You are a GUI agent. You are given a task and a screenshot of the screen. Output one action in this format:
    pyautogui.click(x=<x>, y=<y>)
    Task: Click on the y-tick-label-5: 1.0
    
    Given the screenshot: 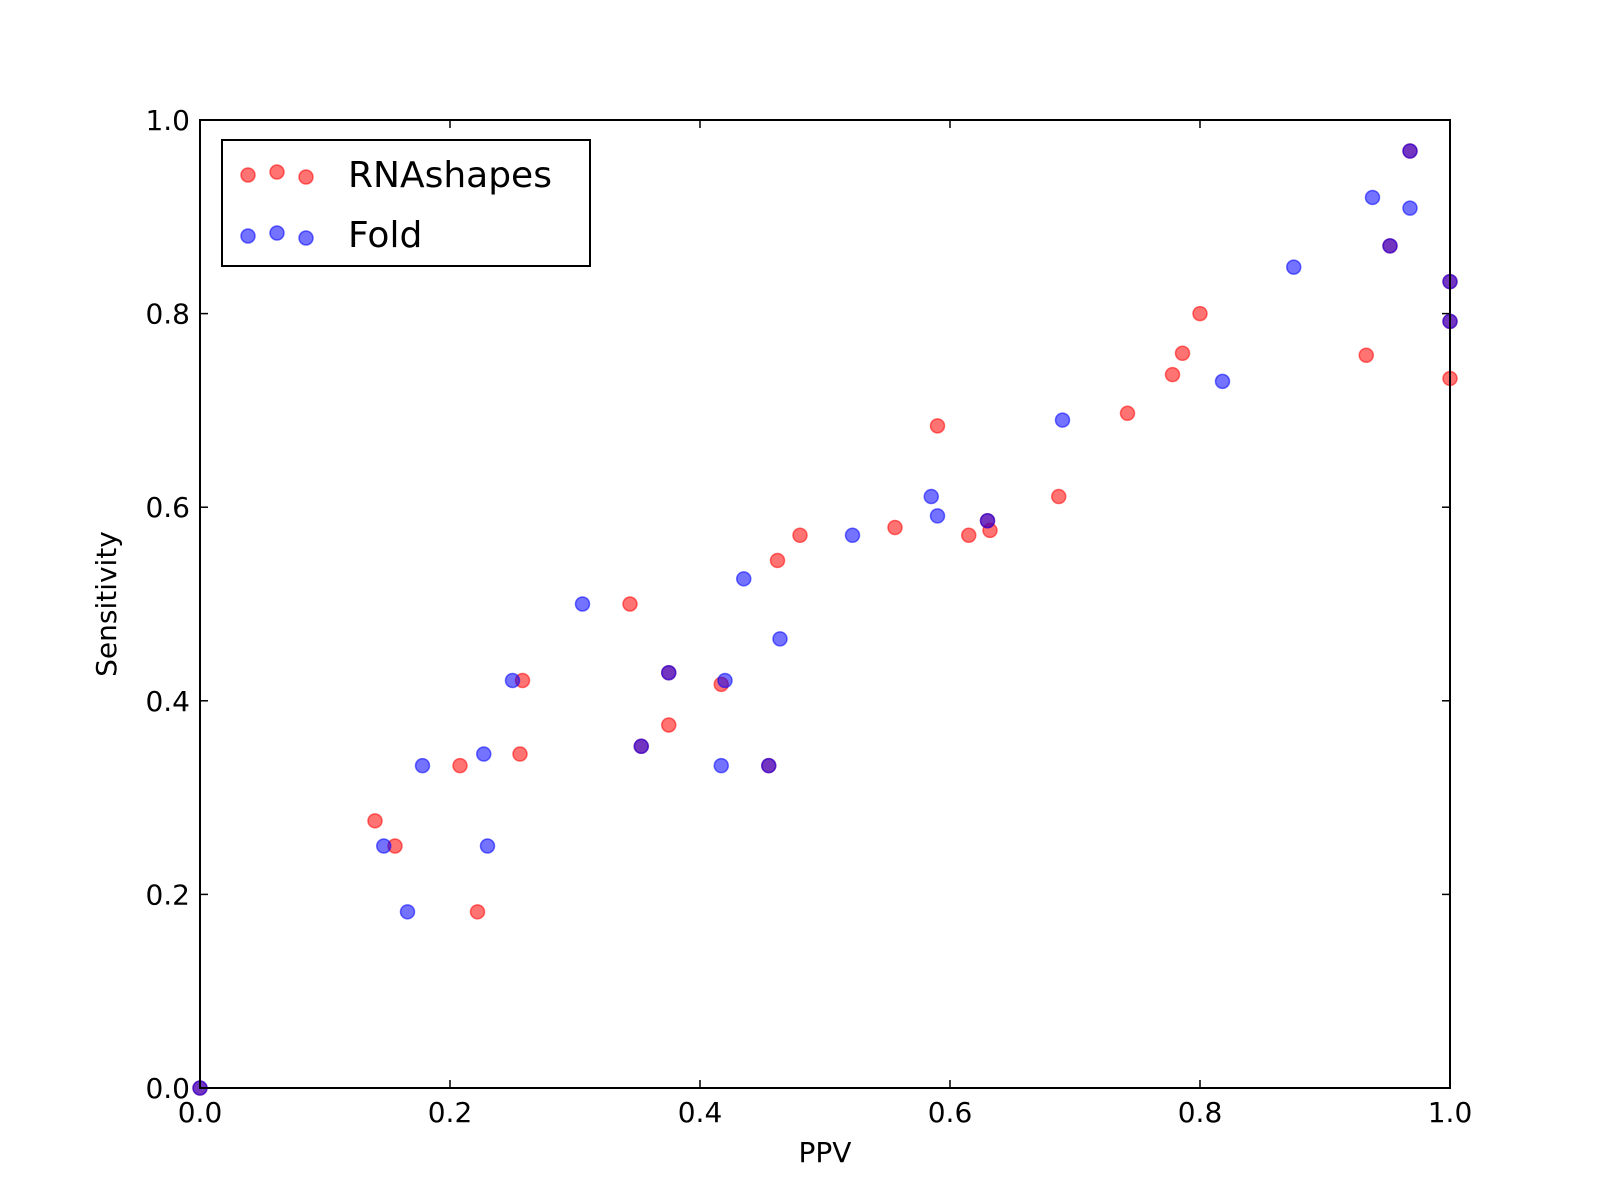 What is the action you would take?
    pyautogui.click(x=167, y=120)
    